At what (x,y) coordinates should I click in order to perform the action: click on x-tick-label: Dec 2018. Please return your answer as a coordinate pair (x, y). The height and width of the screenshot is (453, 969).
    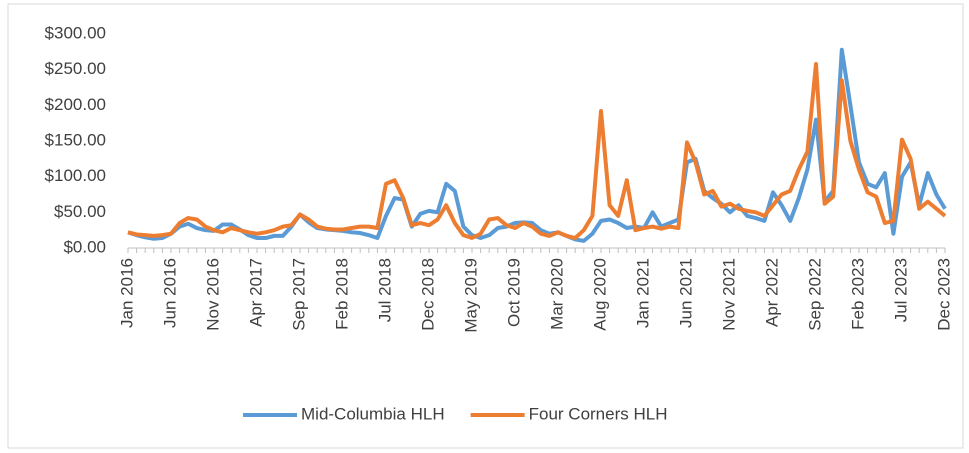
    Looking at the image, I should click on (427, 294).